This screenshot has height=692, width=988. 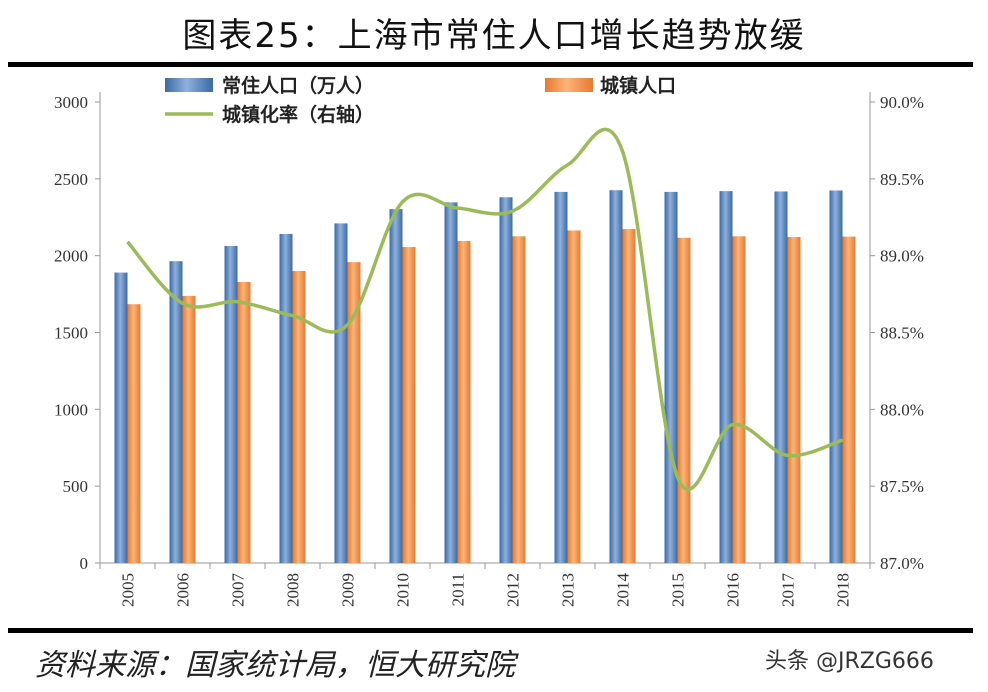 What do you see at coordinates (843, 590) in the screenshot?
I see `x-tick-label: 2018` at bounding box center [843, 590].